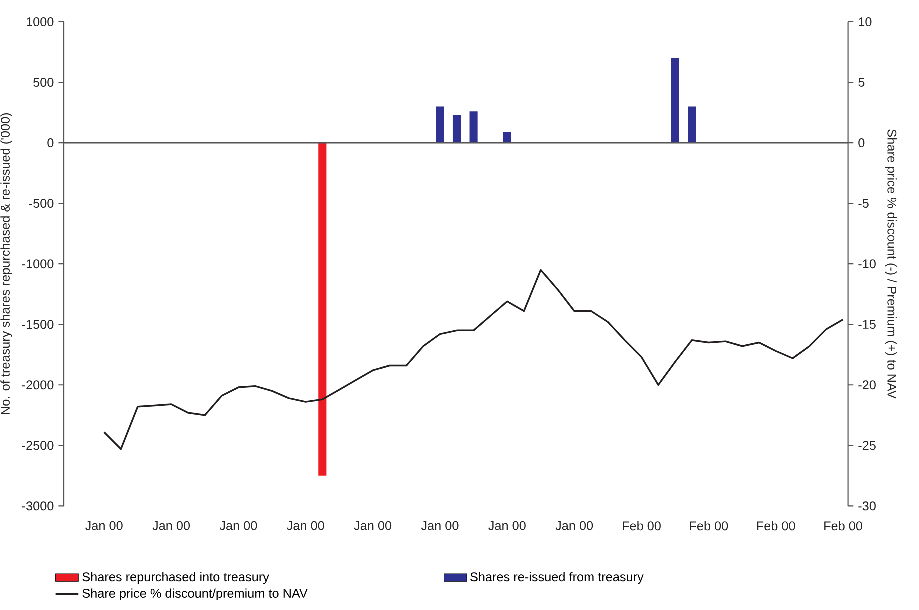  Describe the element at coordinates (867, 264) in the screenshot. I see `y2-tick-label: -10` at that location.